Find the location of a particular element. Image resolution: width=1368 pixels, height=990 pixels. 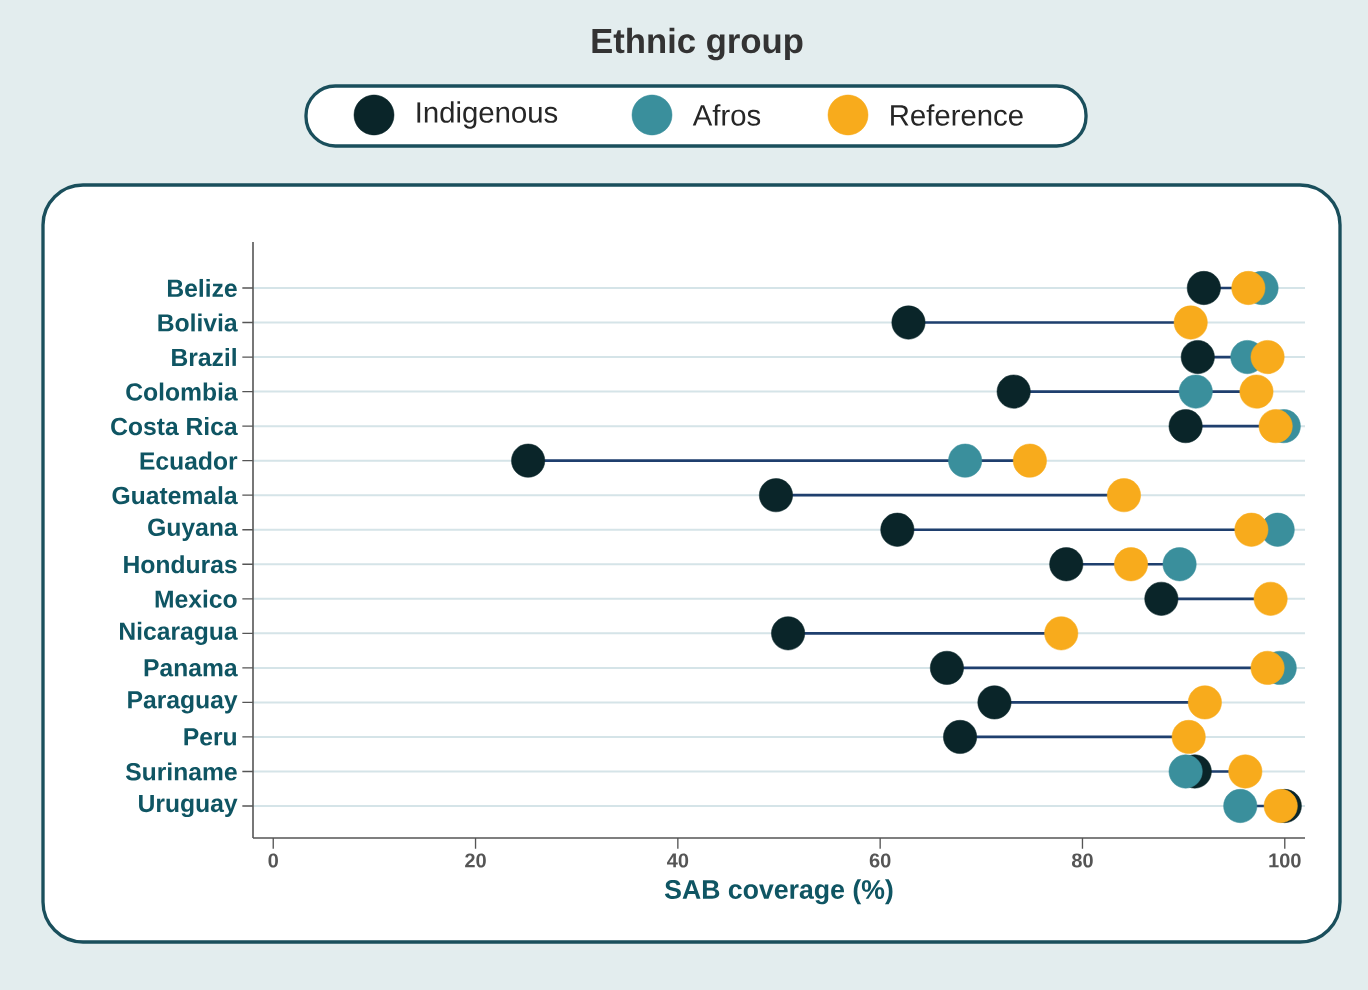

legend-label: Indigenous is located at coordinates (487, 115).